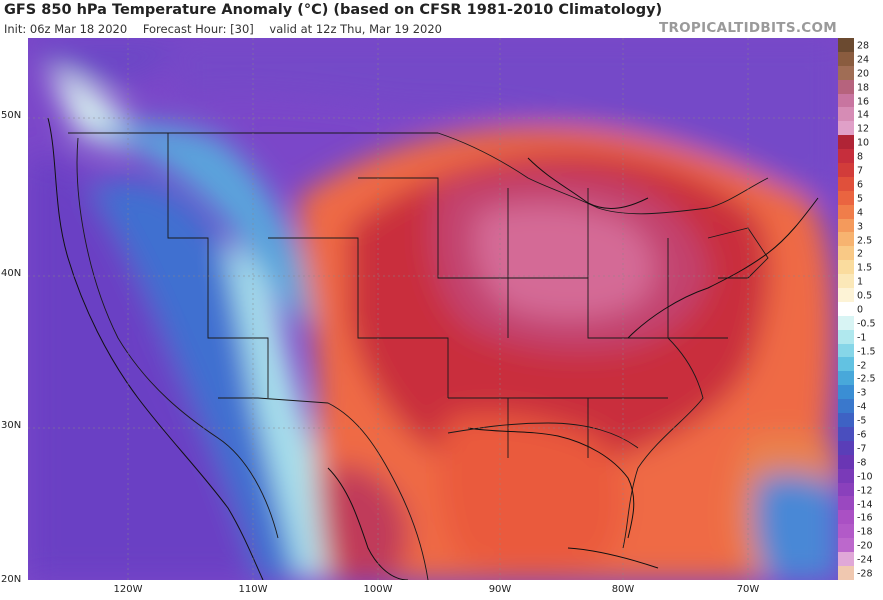 The width and height of the screenshot is (883, 600). What do you see at coordinates (865, 296) in the screenshot?
I see `colorbar-label: 0.5` at bounding box center [865, 296].